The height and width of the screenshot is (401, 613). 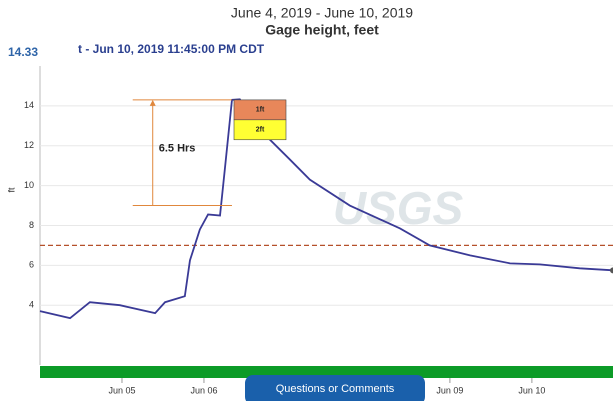 What do you see at coordinates (29, 105) in the screenshot?
I see `y-tick-label: 14` at bounding box center [29, 105].